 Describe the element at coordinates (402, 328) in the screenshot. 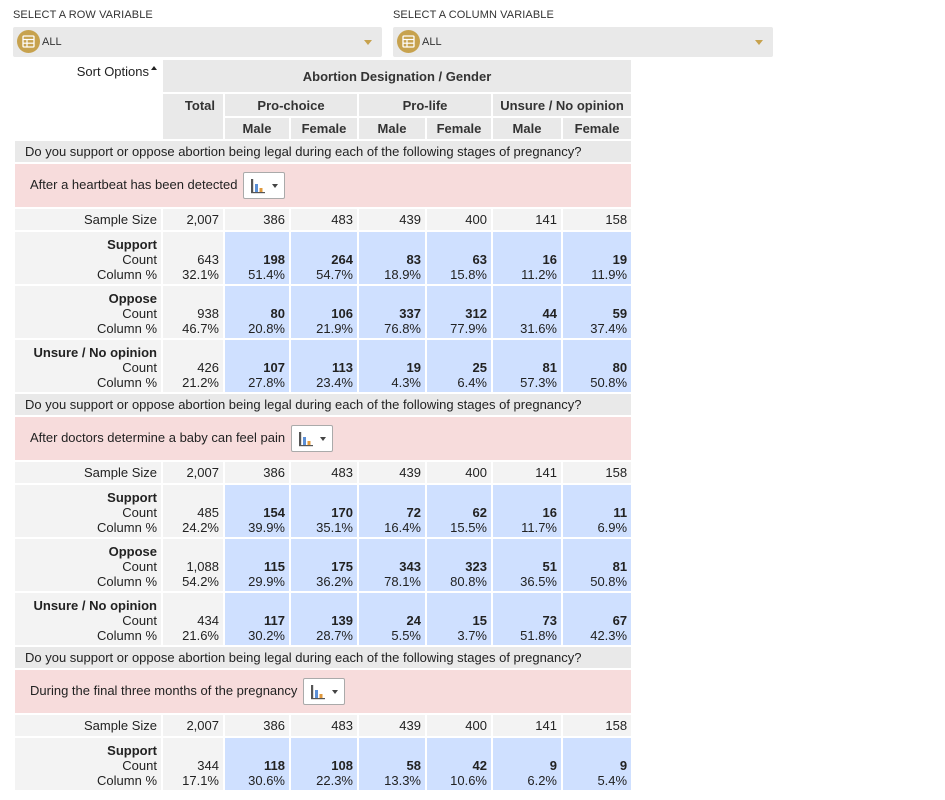

I see `column-percent-value: 76.8%` at that location.